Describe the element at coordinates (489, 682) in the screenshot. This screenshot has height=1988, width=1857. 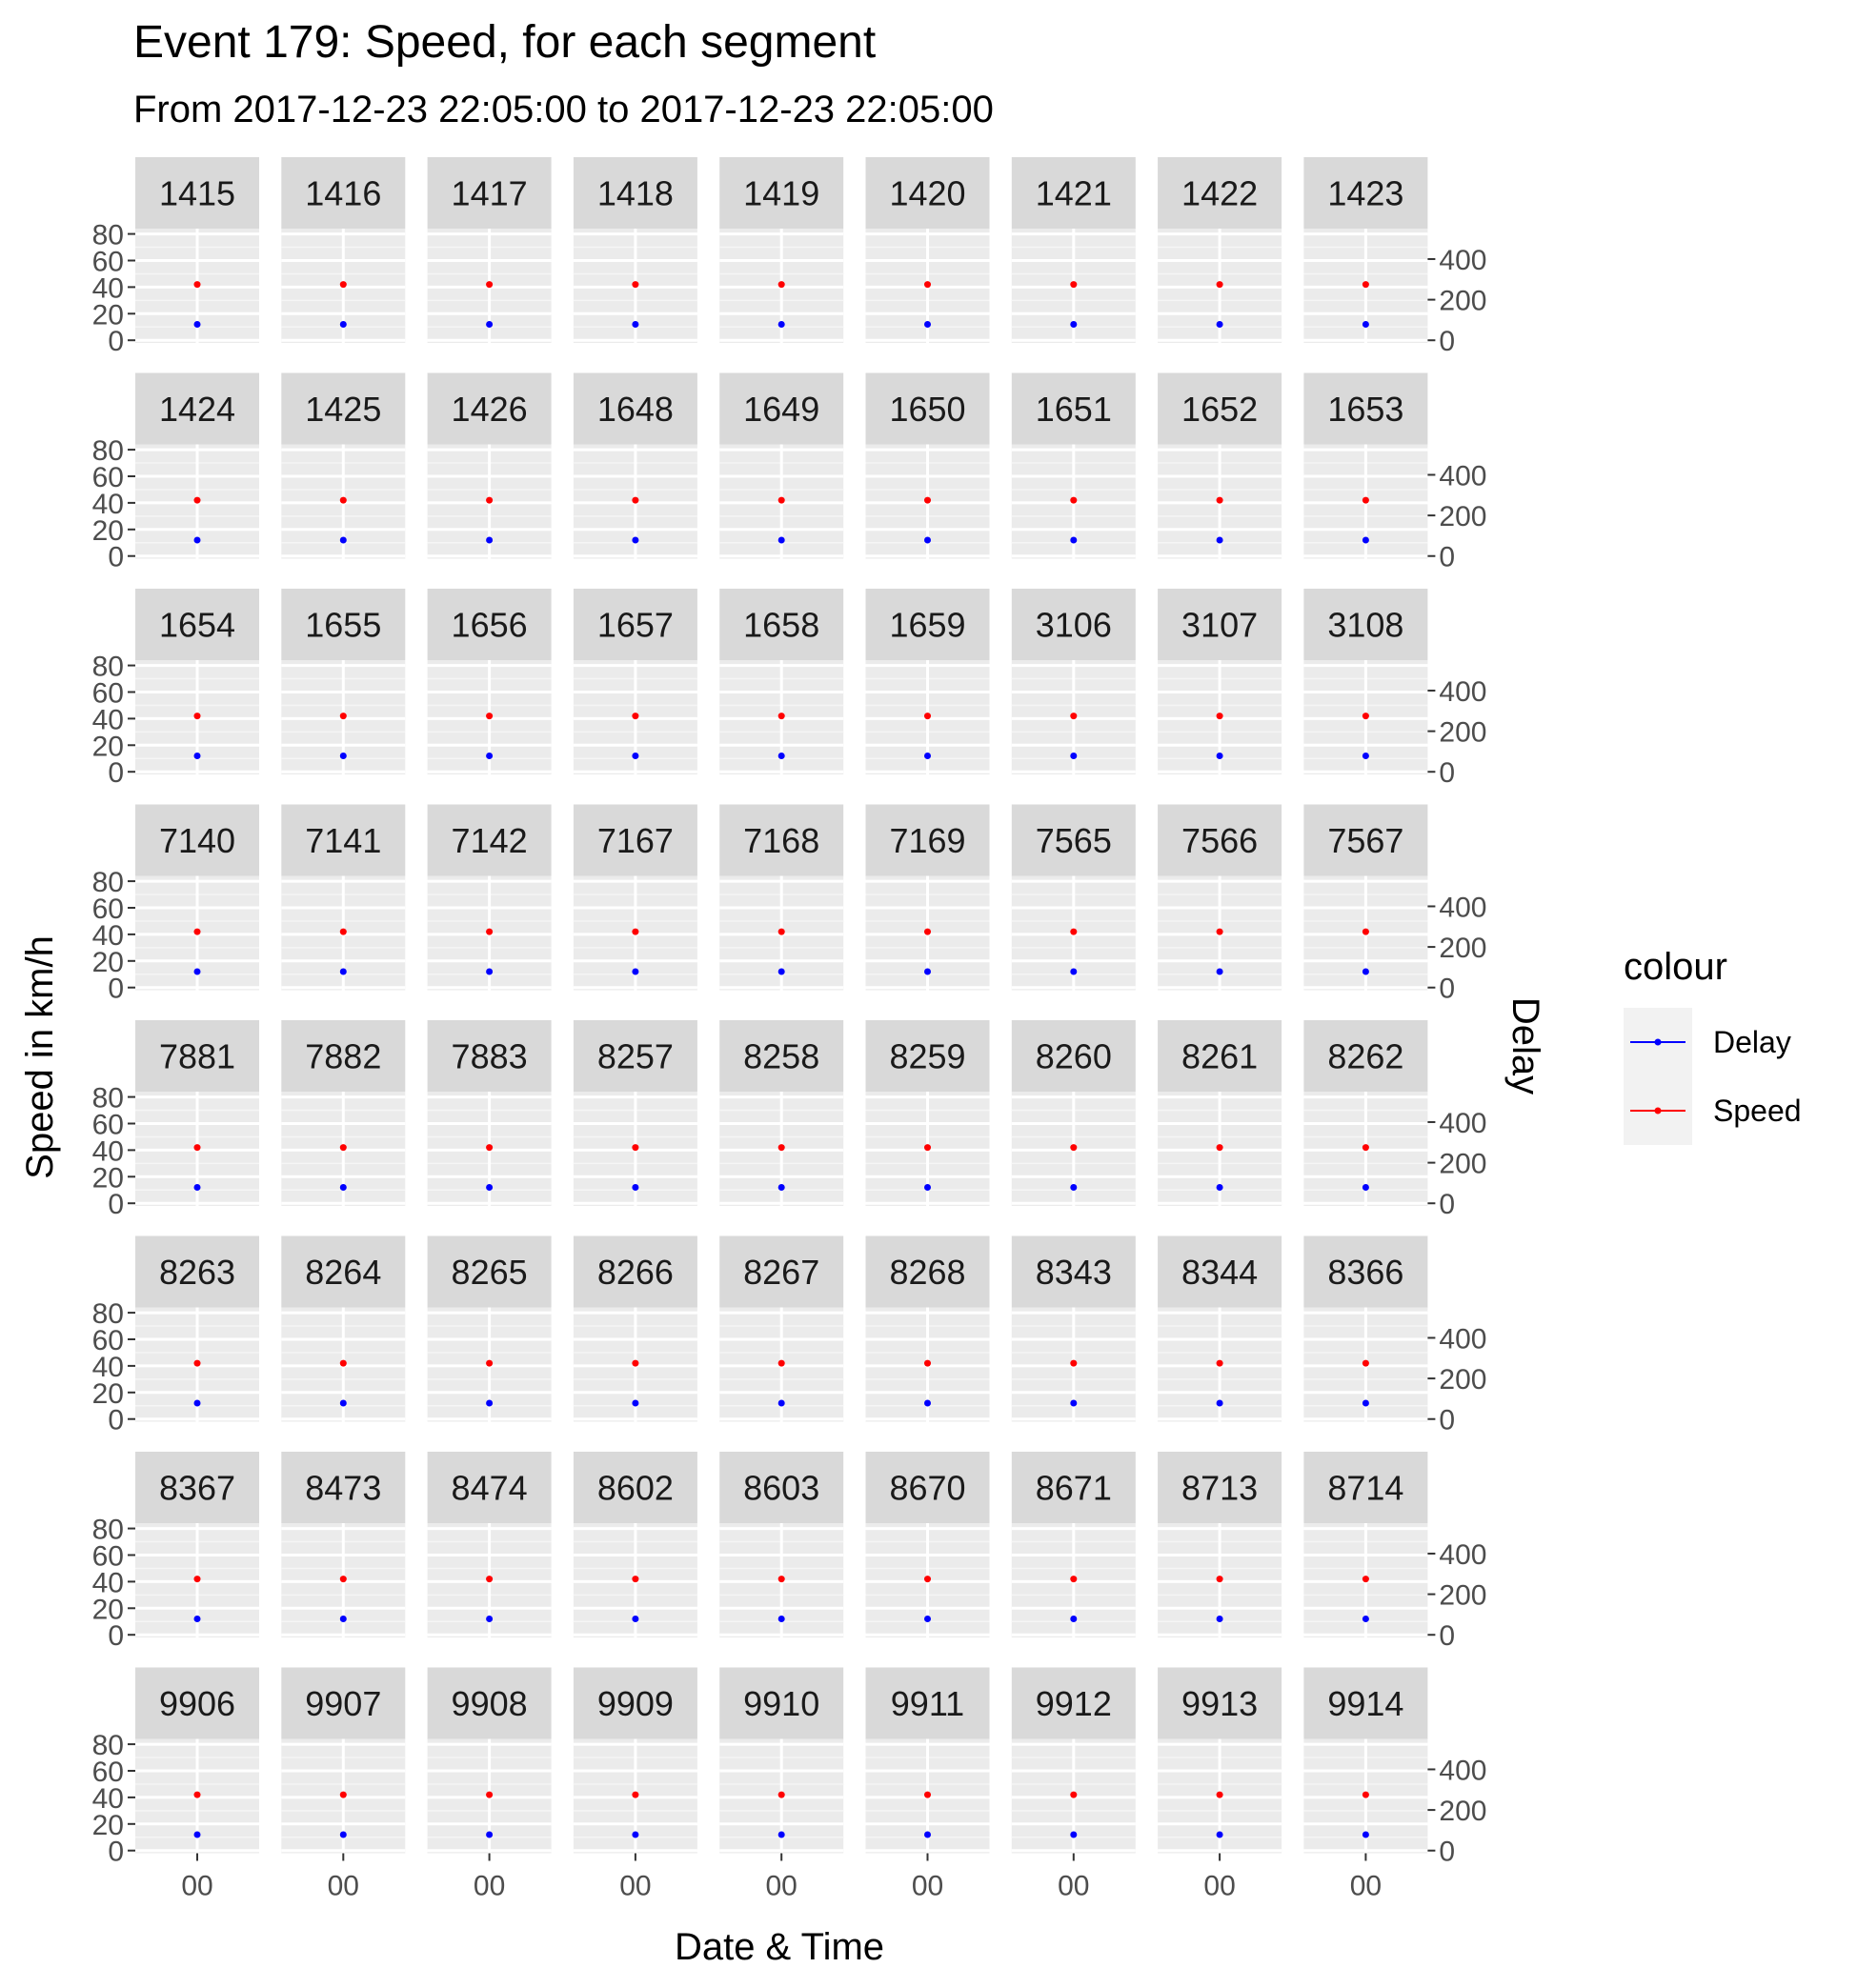
I see `facet-panel: 1656` at that location.